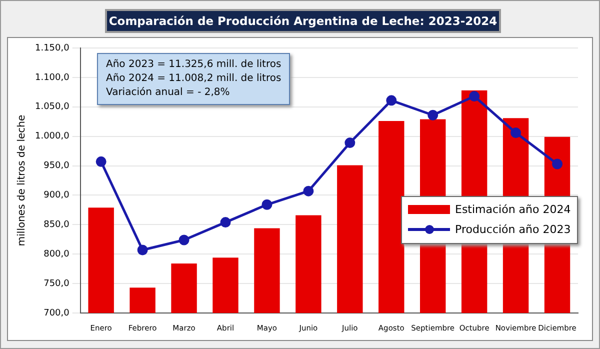 Image resolution: width=600 pixels, height=349 pixels. Describe the element at coordinates (57, 313) in the screenshot. I see `y-tick-label: 700,0` at that location.